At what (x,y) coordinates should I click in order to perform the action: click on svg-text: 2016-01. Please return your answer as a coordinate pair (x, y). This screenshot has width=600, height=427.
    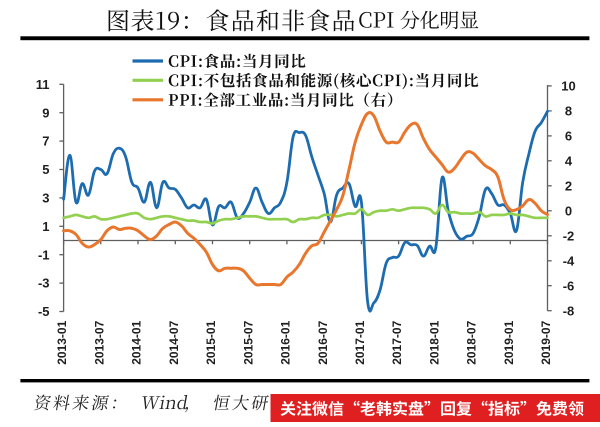
    Looking at the image, I should click on (286, 342).